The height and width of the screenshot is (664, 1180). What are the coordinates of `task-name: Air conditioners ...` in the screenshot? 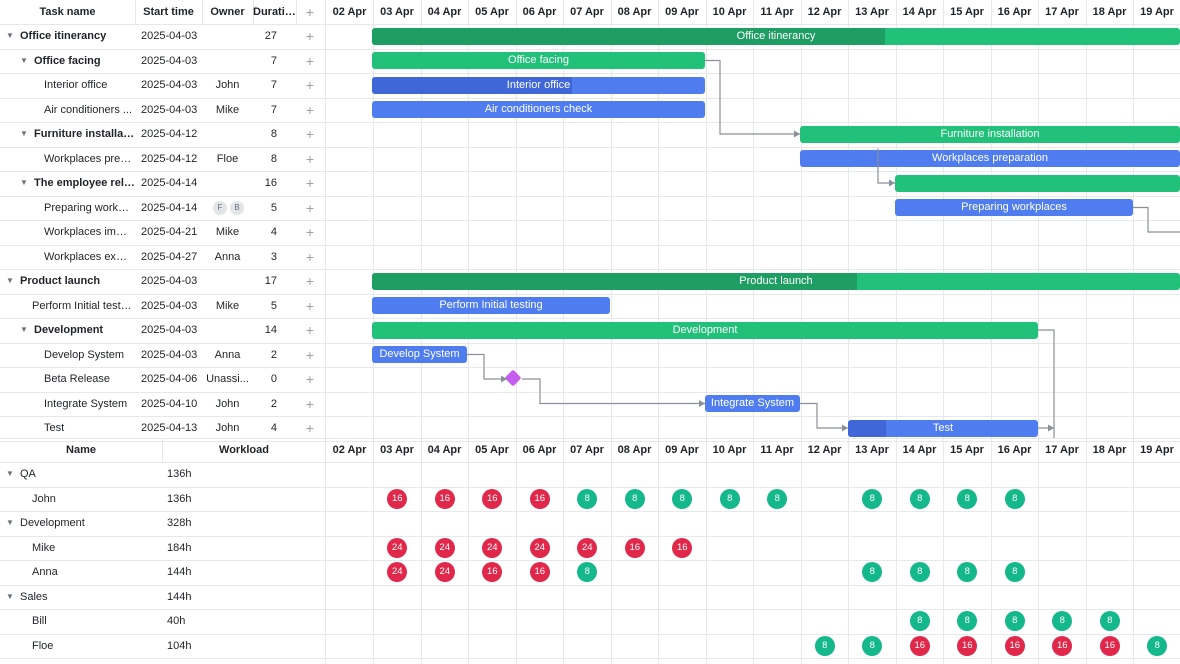 It's located at (88, 109).